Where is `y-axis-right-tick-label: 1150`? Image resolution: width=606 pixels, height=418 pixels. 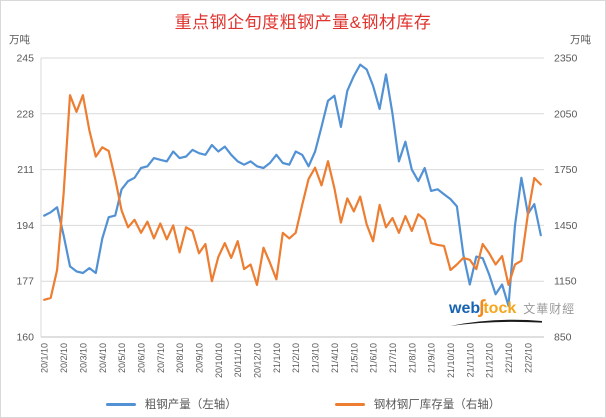 y-axis-right-tick-label: 1150 is located at coordinates (565, 282).